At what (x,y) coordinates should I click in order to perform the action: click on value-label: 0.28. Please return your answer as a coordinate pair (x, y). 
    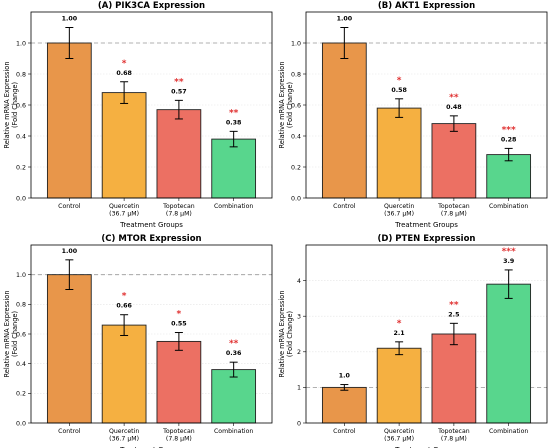
    Looking at the image, I should click on (509, 139).